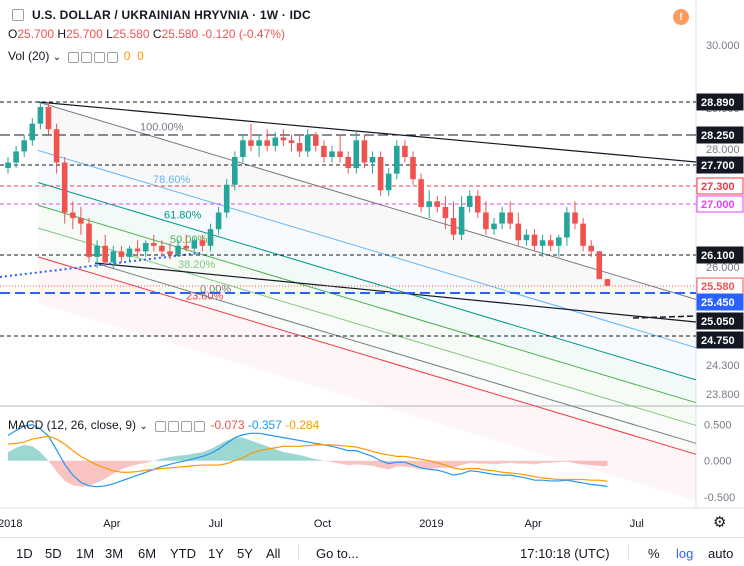 The width and height of the screenshot is (744, 566). Describe the element at coordinates (114, 553) in the screenshot. I see `range-3m: 3M` at that location.